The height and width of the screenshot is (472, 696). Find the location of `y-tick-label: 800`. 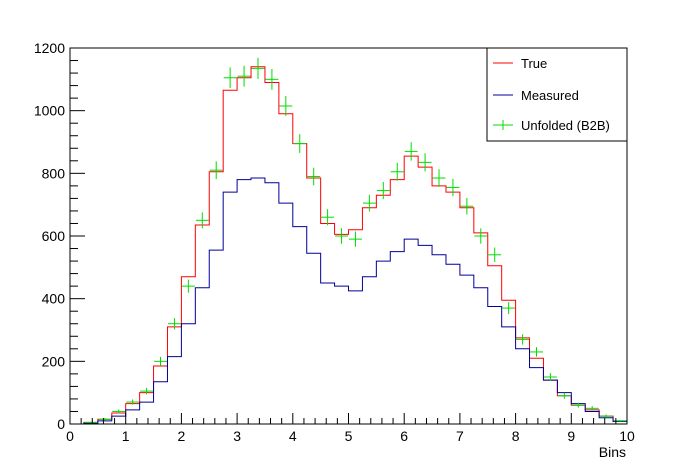

y-tick-label: 800 is located at coordinates (54, 173).